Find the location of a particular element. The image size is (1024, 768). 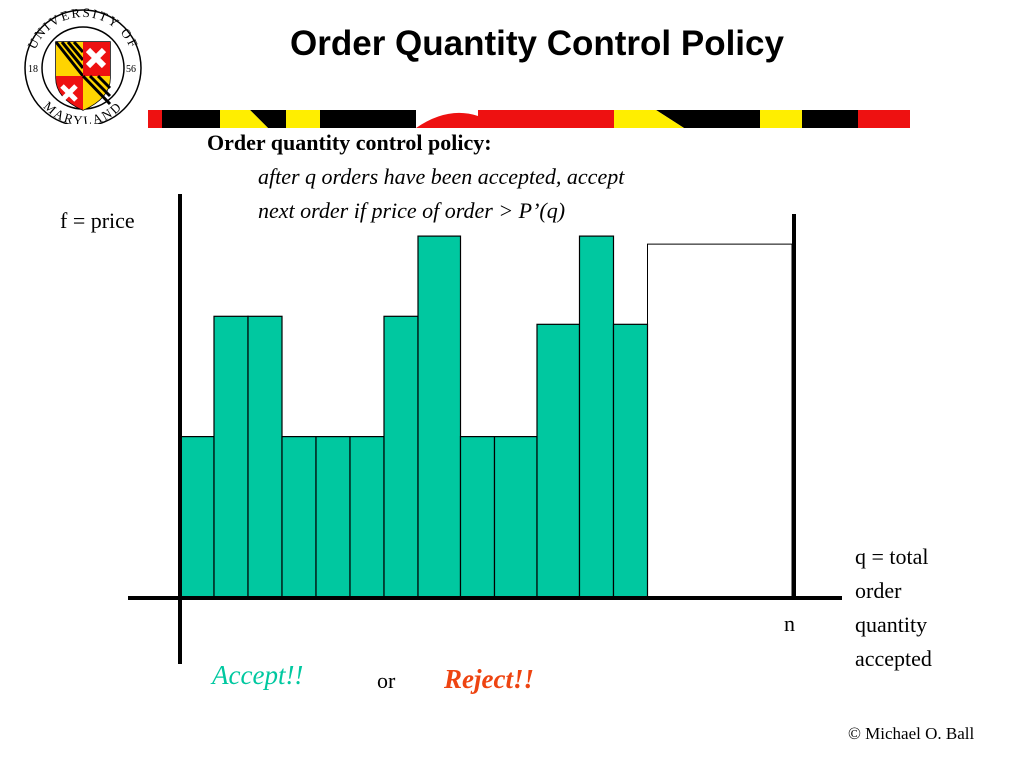

x-axis-label: q = total order quantity accepted is located at coordinates (893, 608).